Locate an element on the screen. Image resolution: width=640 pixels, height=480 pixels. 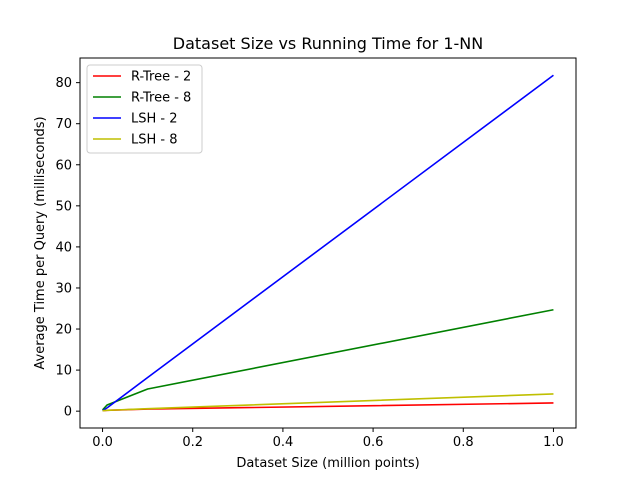
y-tick-label: 40 is located at coordinates (63, 247).